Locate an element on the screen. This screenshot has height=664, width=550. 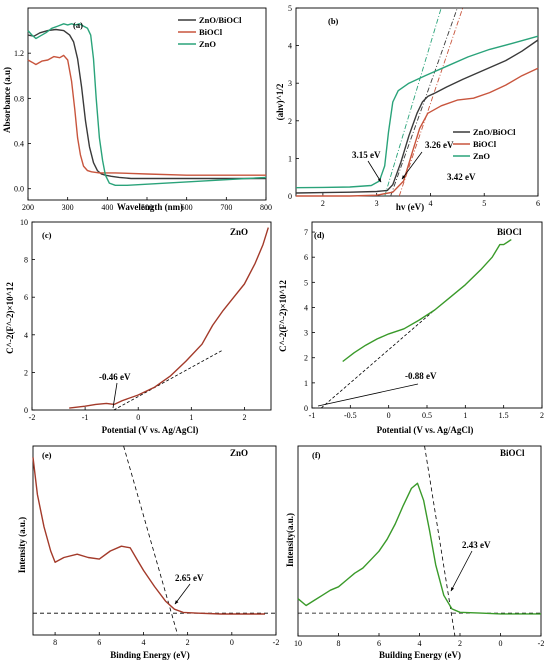
panel-a-legend: ZnO/BiOCl BiOCl ZnO is located at coordinates (210, 32).